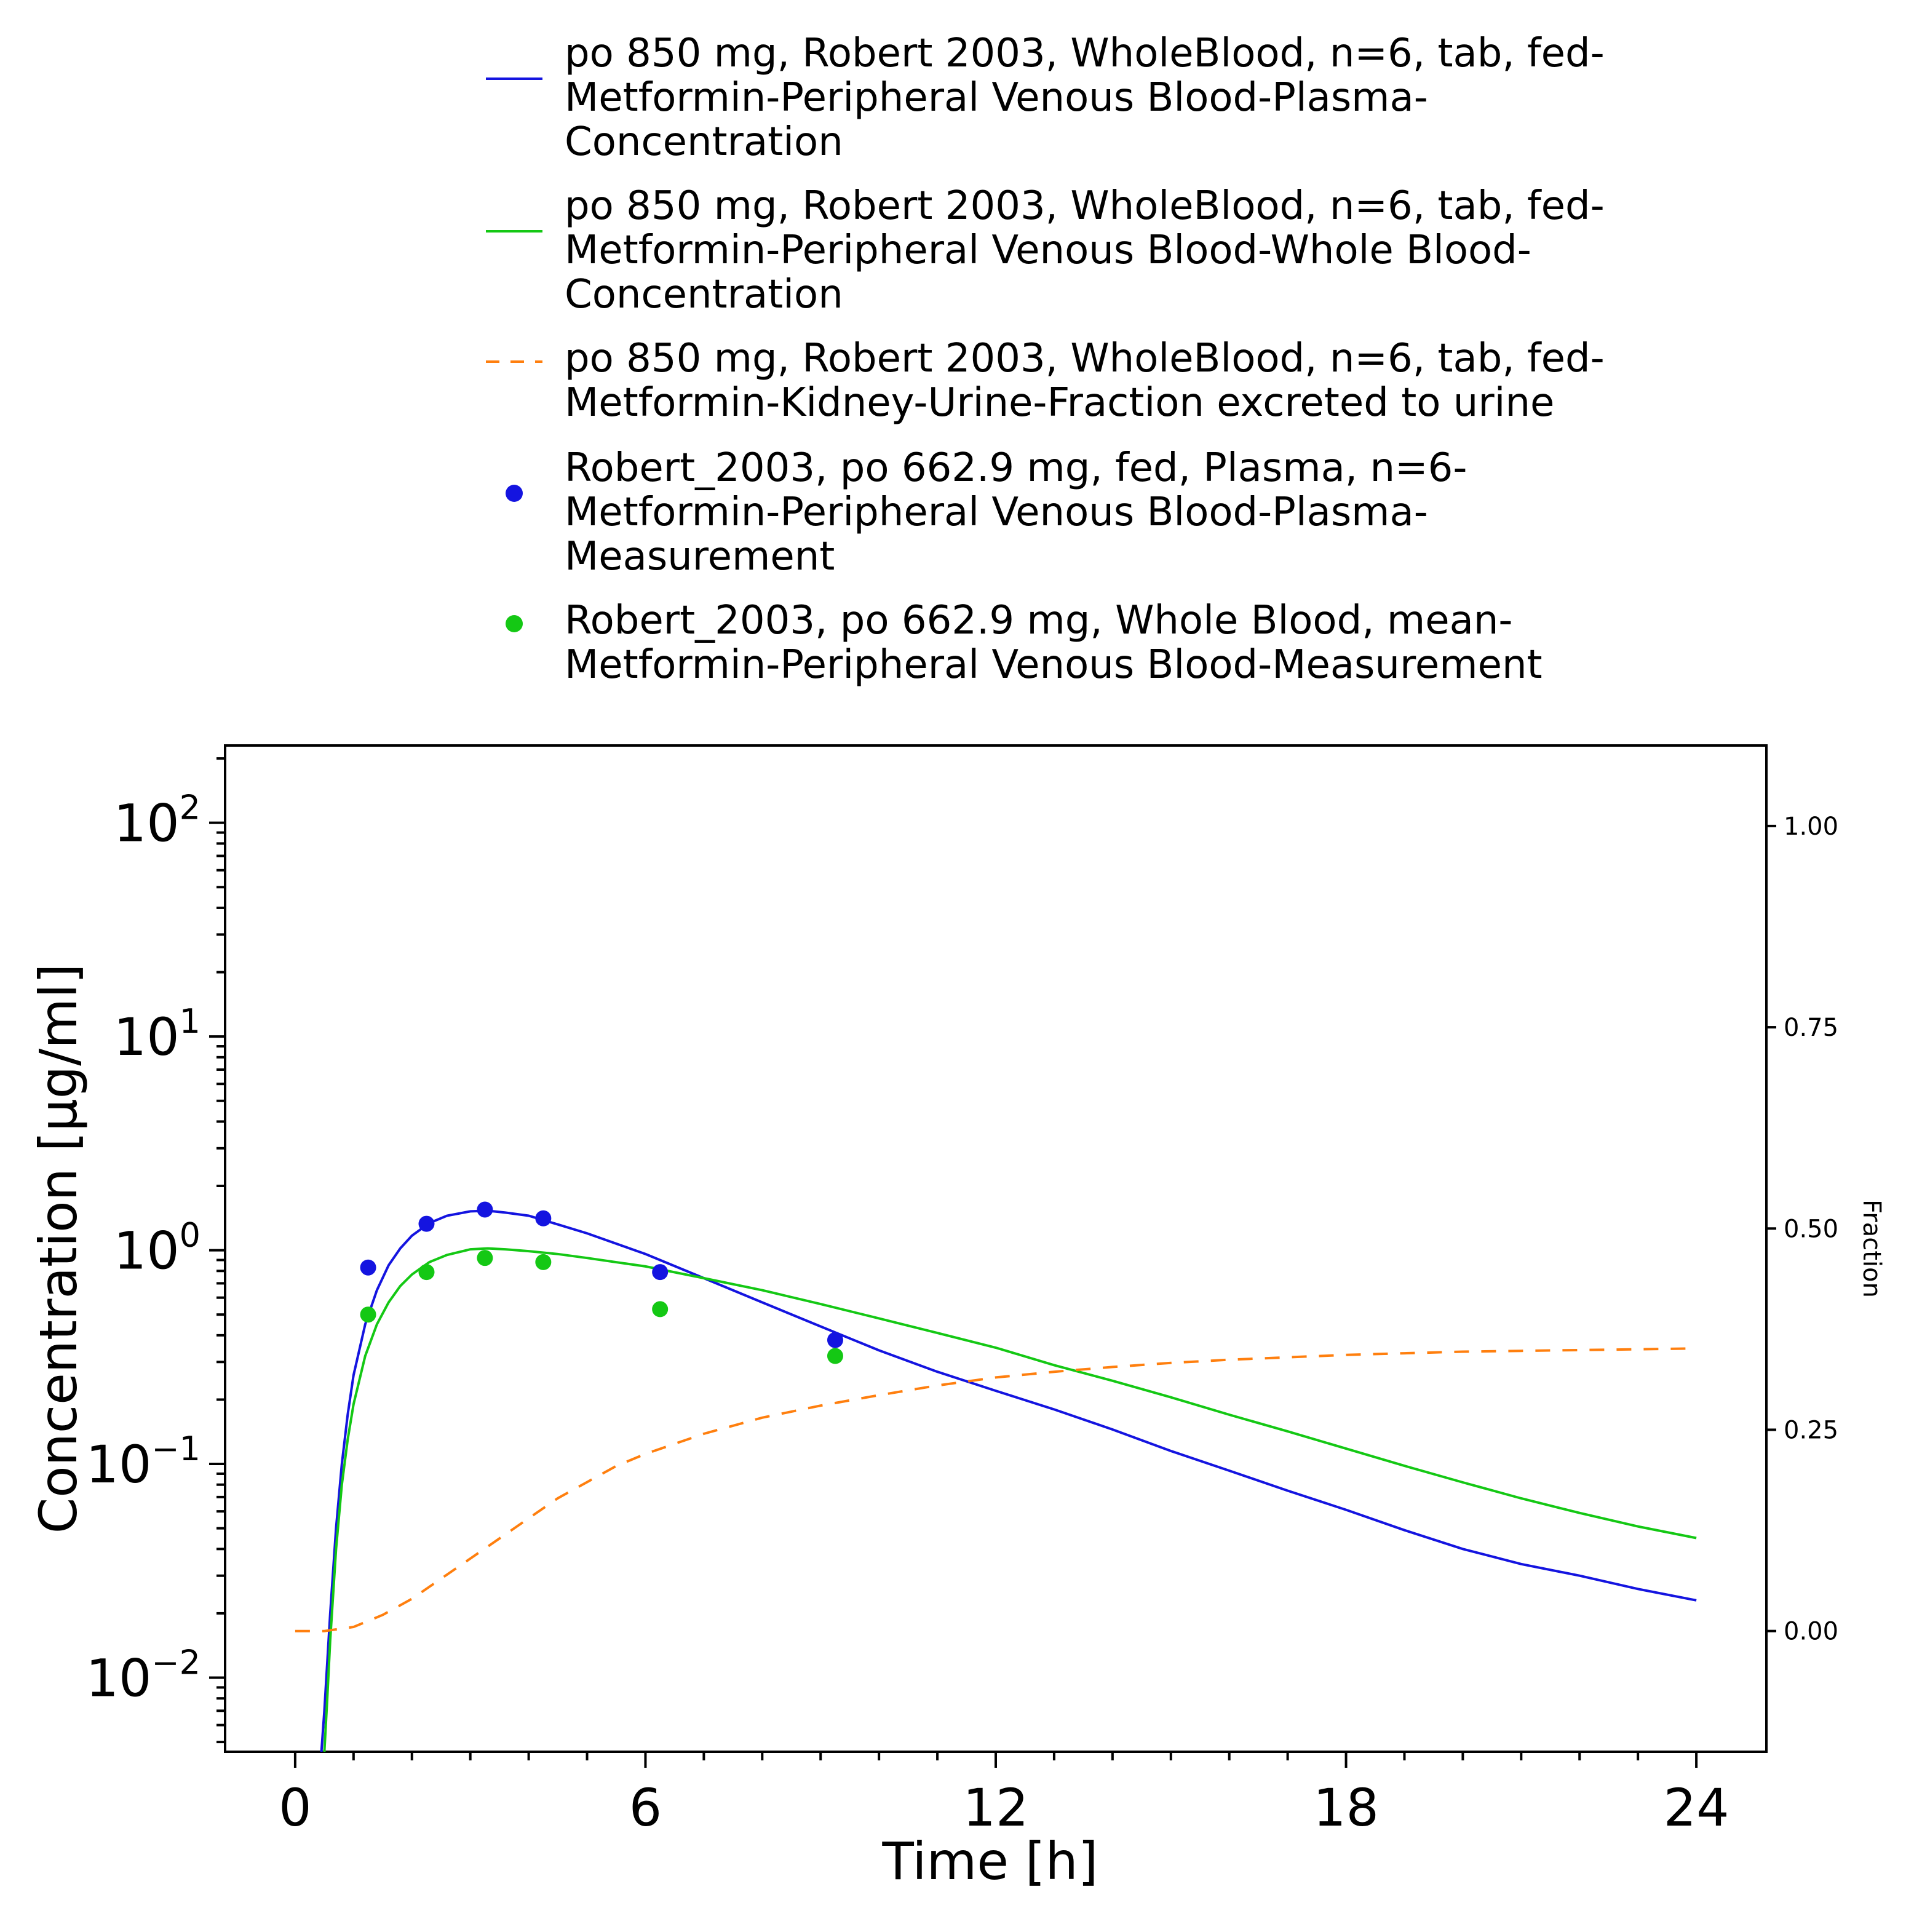 This screenshot has height=1932, width=1922. Describe the element at coordinates (295, 1808) in the screenshot. I see `x-tick-label: 0` at that location.